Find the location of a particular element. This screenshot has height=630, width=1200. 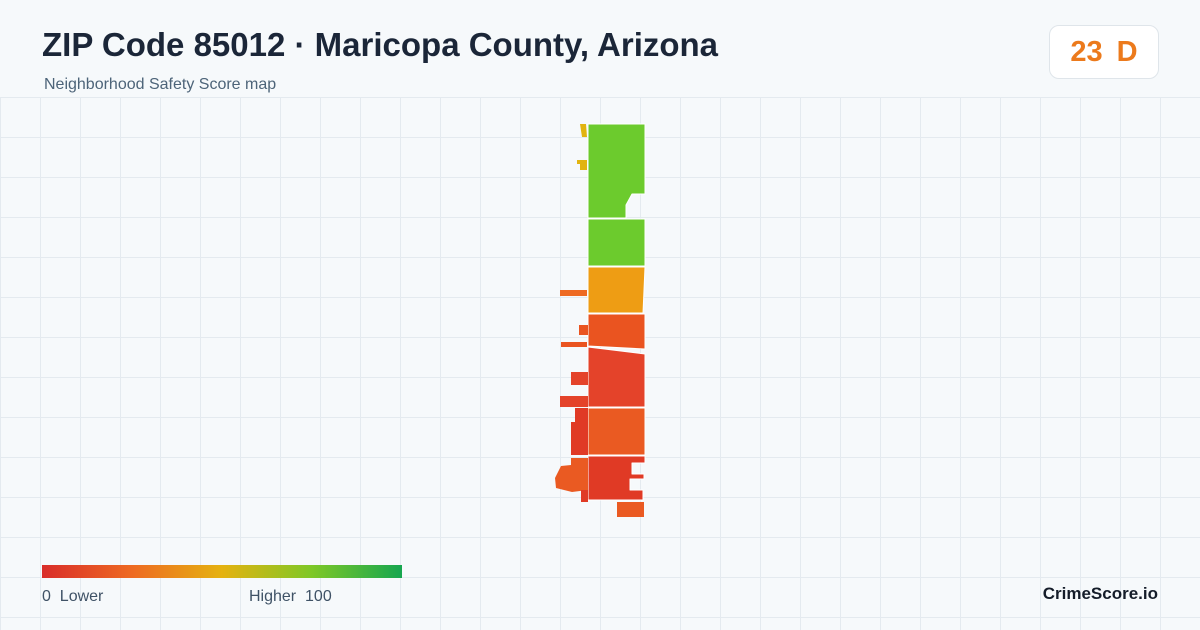

map-region-central is located at coordinates (616, 290).